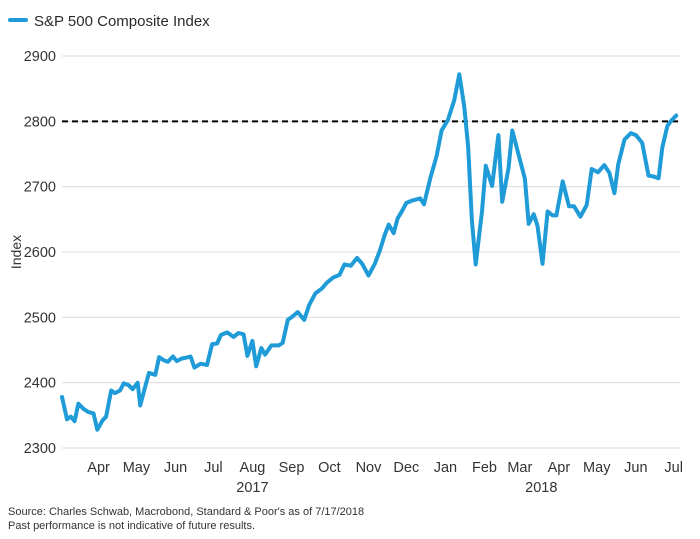 The height and width of the screenshot is (539, 700). What do you see at coordinates (396, 488) in the screenshot?
I see `year-labels: 2017 2018` at bounding box center [396, 488].